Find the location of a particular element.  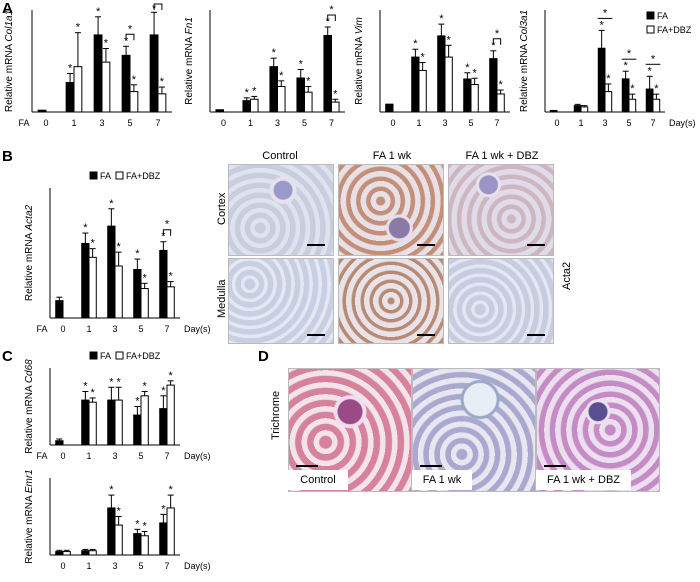

legend-label-fa: FA is located at coordinates (105, 176).